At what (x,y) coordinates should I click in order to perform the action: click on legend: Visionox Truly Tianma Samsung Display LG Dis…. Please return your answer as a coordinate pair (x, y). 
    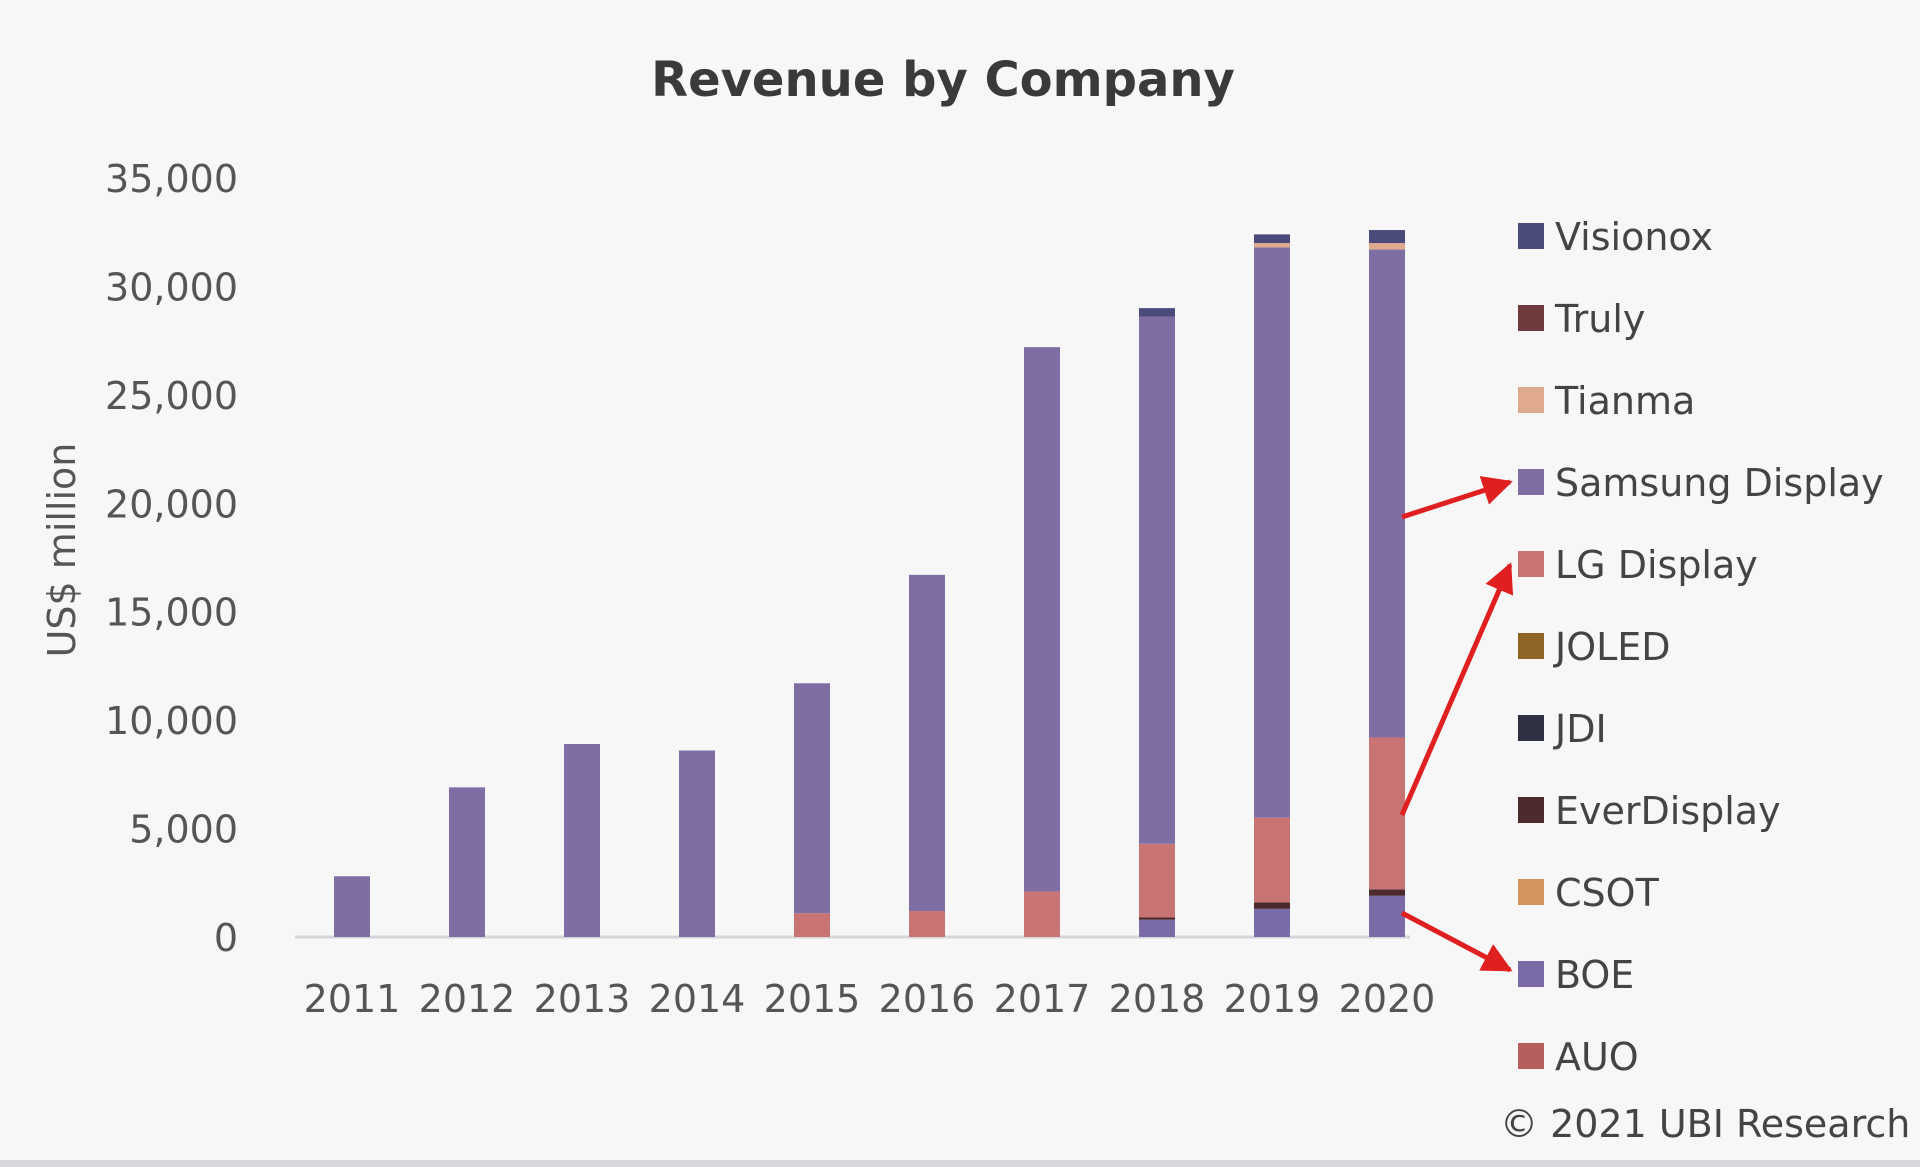
    Looking at the image, I should click on (1701, 647).